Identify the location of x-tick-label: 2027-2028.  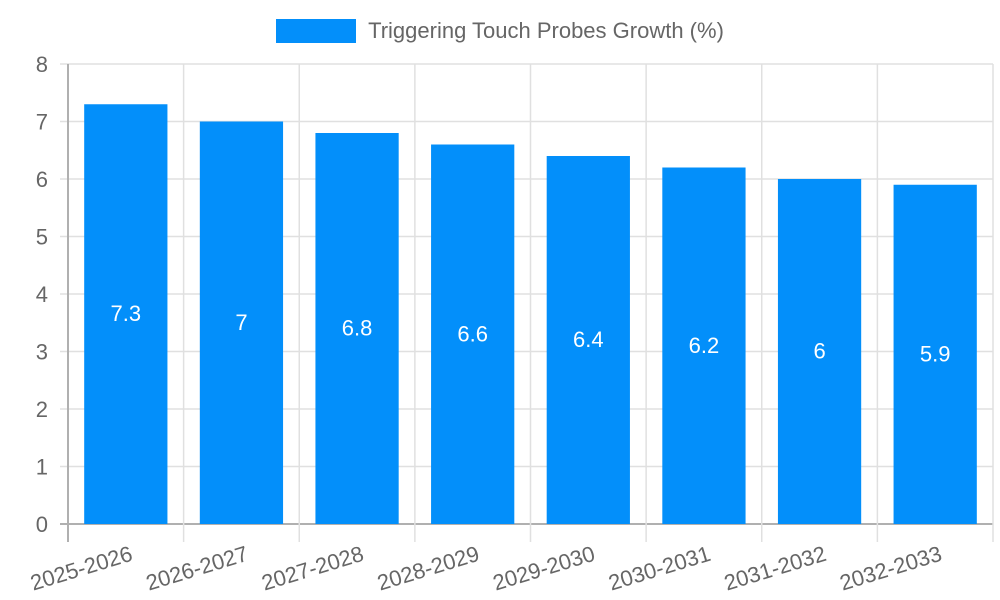
(313, 568).